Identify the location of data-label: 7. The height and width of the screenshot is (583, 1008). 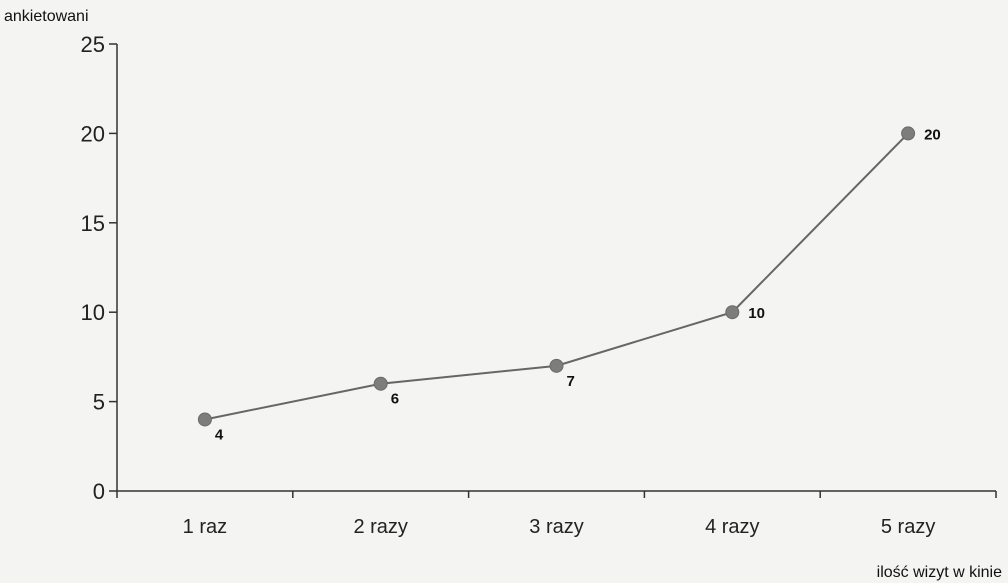
(571, 381).